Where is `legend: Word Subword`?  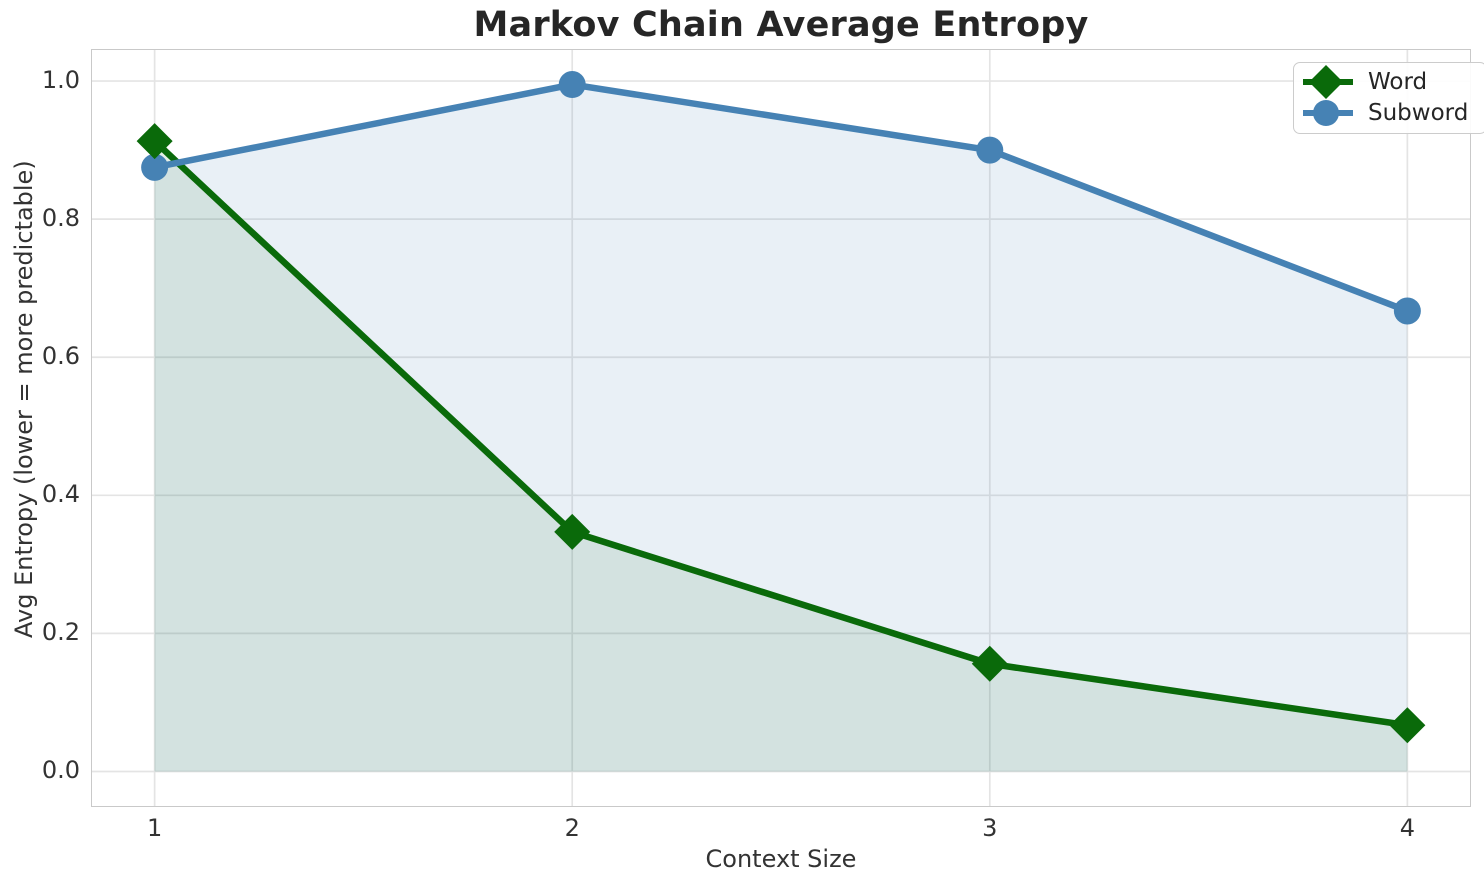 legend: Word Subword is located at coordinates (1388, 98).